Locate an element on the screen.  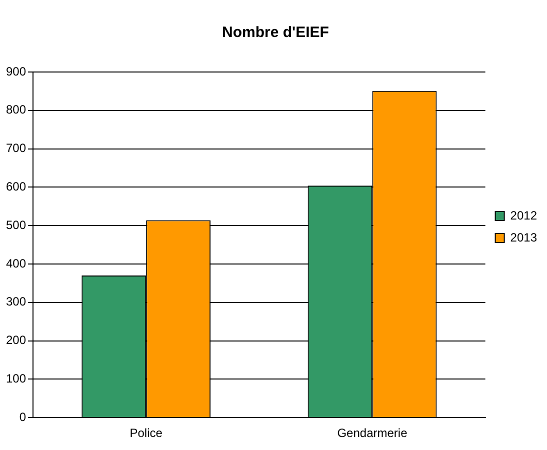
y-tick-label: 0 is located at coordinates (22, 417).